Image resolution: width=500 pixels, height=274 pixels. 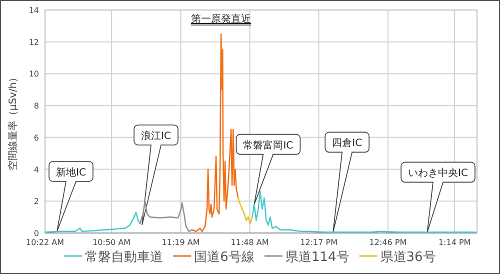 I want to click on callout: 浪江IC, so click(x=156, y=175).